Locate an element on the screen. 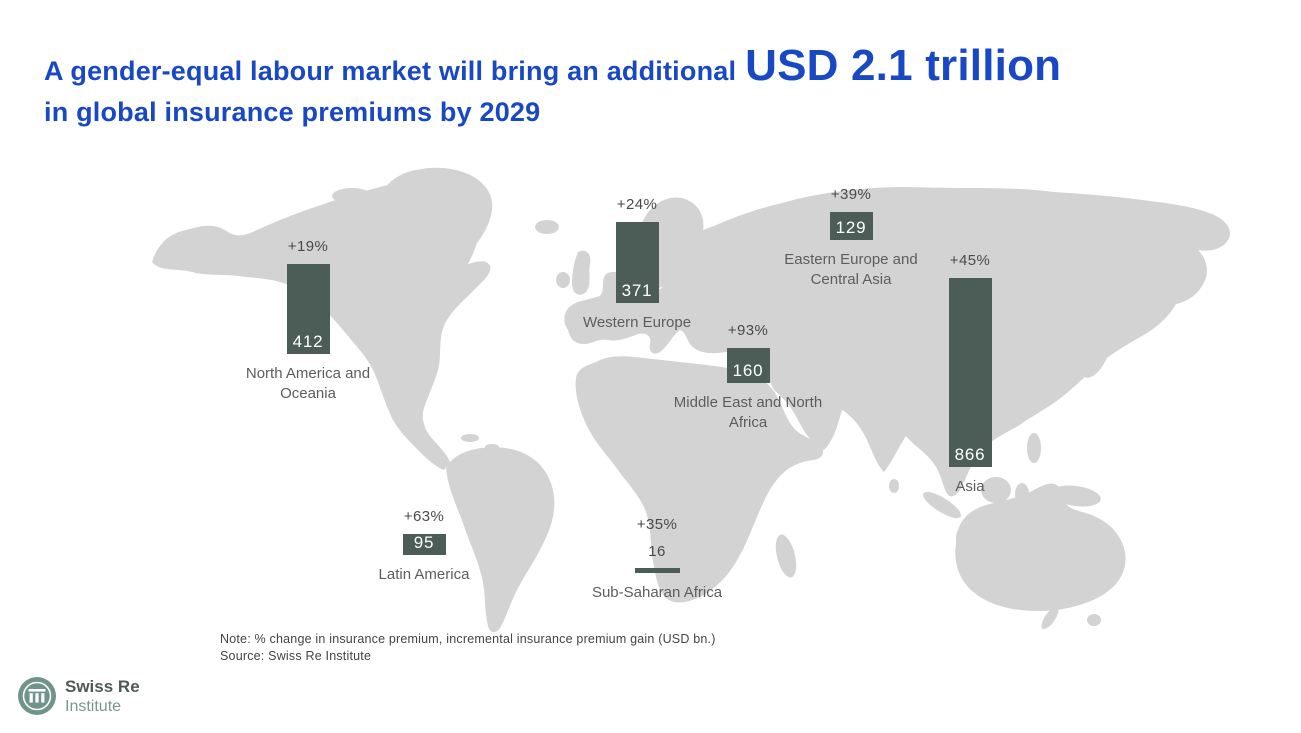 Image resolution: width=1301 pixels, height=733 pixels. greenland is located at coordinates (436, 222).